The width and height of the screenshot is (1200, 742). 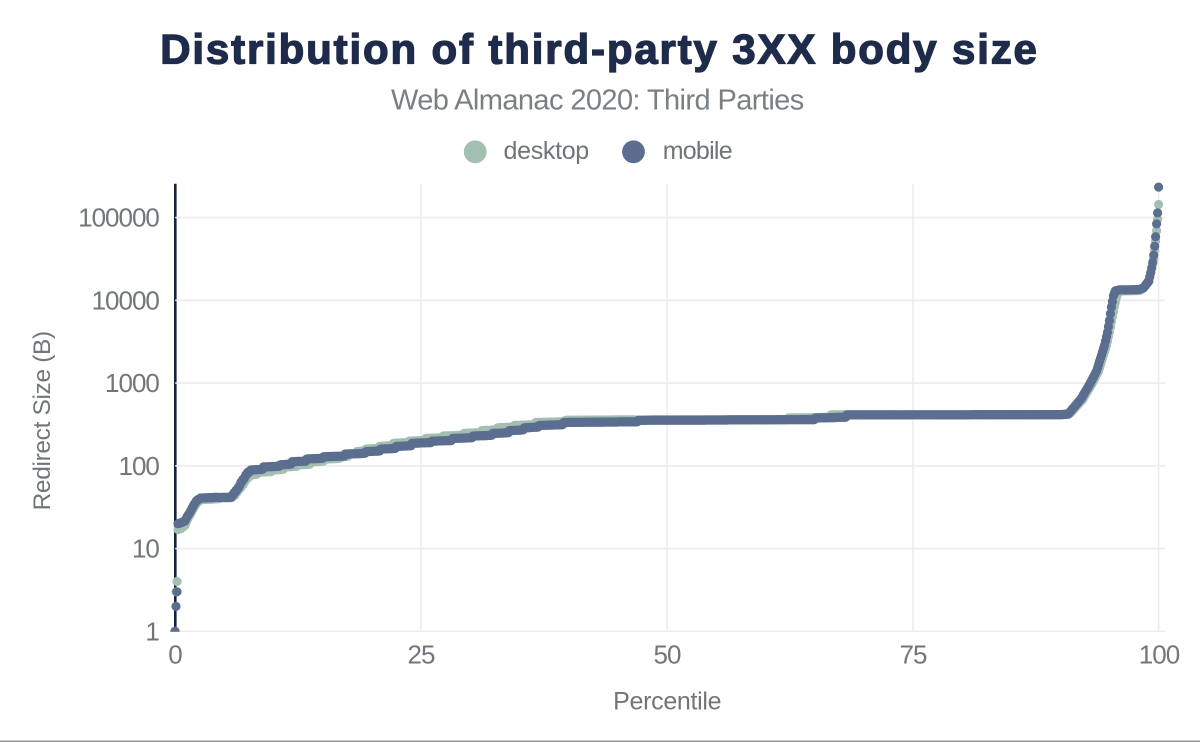 What do you see at coordinates (697, 151) in the screenshot?
I see `svg-text: mobile` at bounding box center [697, 151].